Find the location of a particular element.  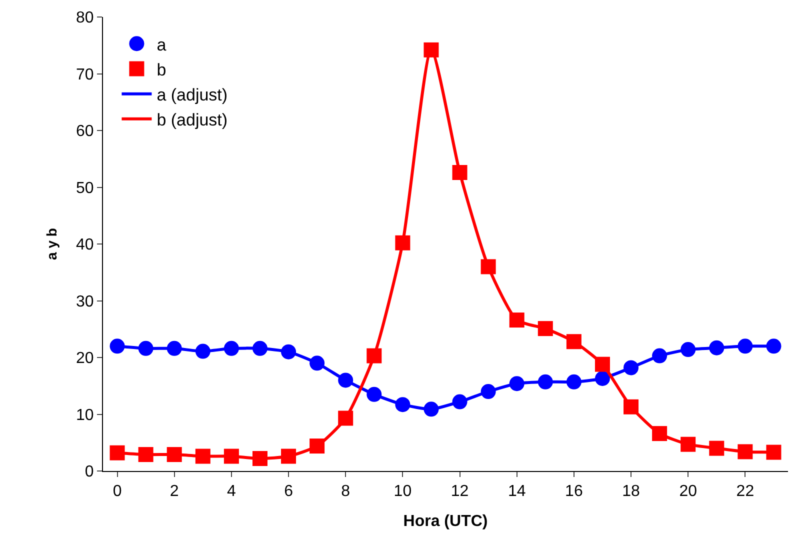

y-tick-label: 70 is located at coordinates (85, 75).